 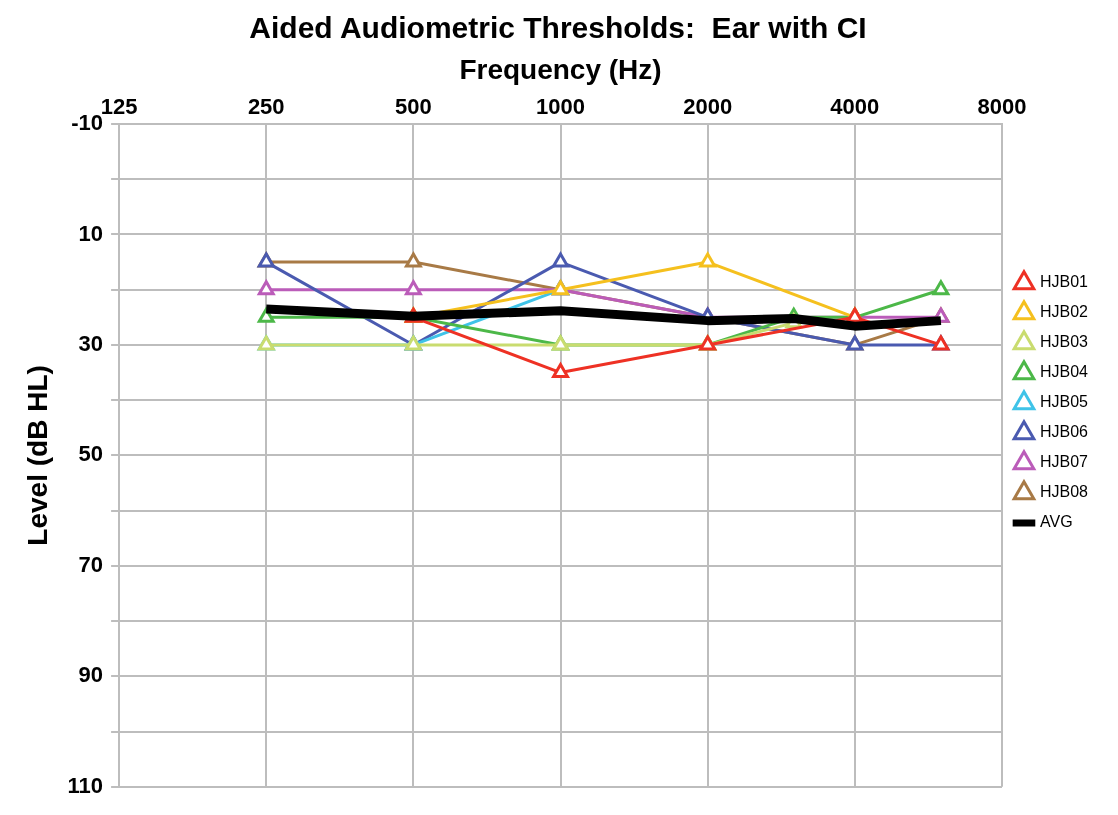 What do you see at coordinates (1064, 312) in the screenshot?
I see `legend-label: HJB02` at bounding box center [1064, 312].